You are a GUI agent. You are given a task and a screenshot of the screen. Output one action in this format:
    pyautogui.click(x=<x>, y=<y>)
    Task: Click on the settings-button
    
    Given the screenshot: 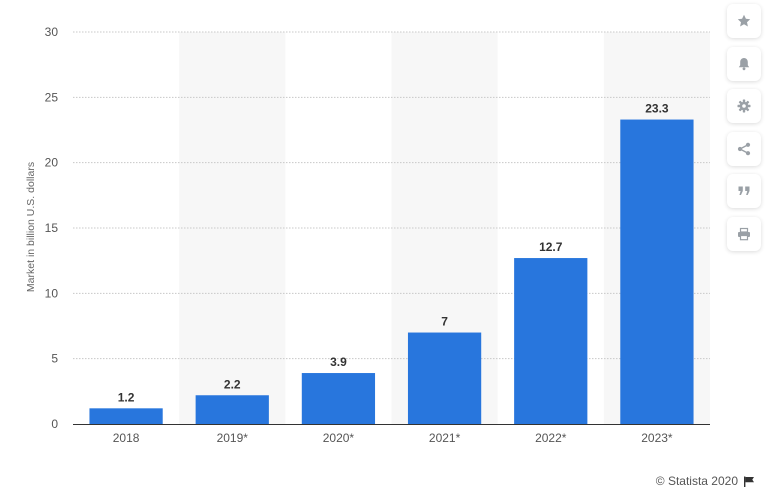 What is the action you would take?
    pyautogui.click(x=744, y=106)
    